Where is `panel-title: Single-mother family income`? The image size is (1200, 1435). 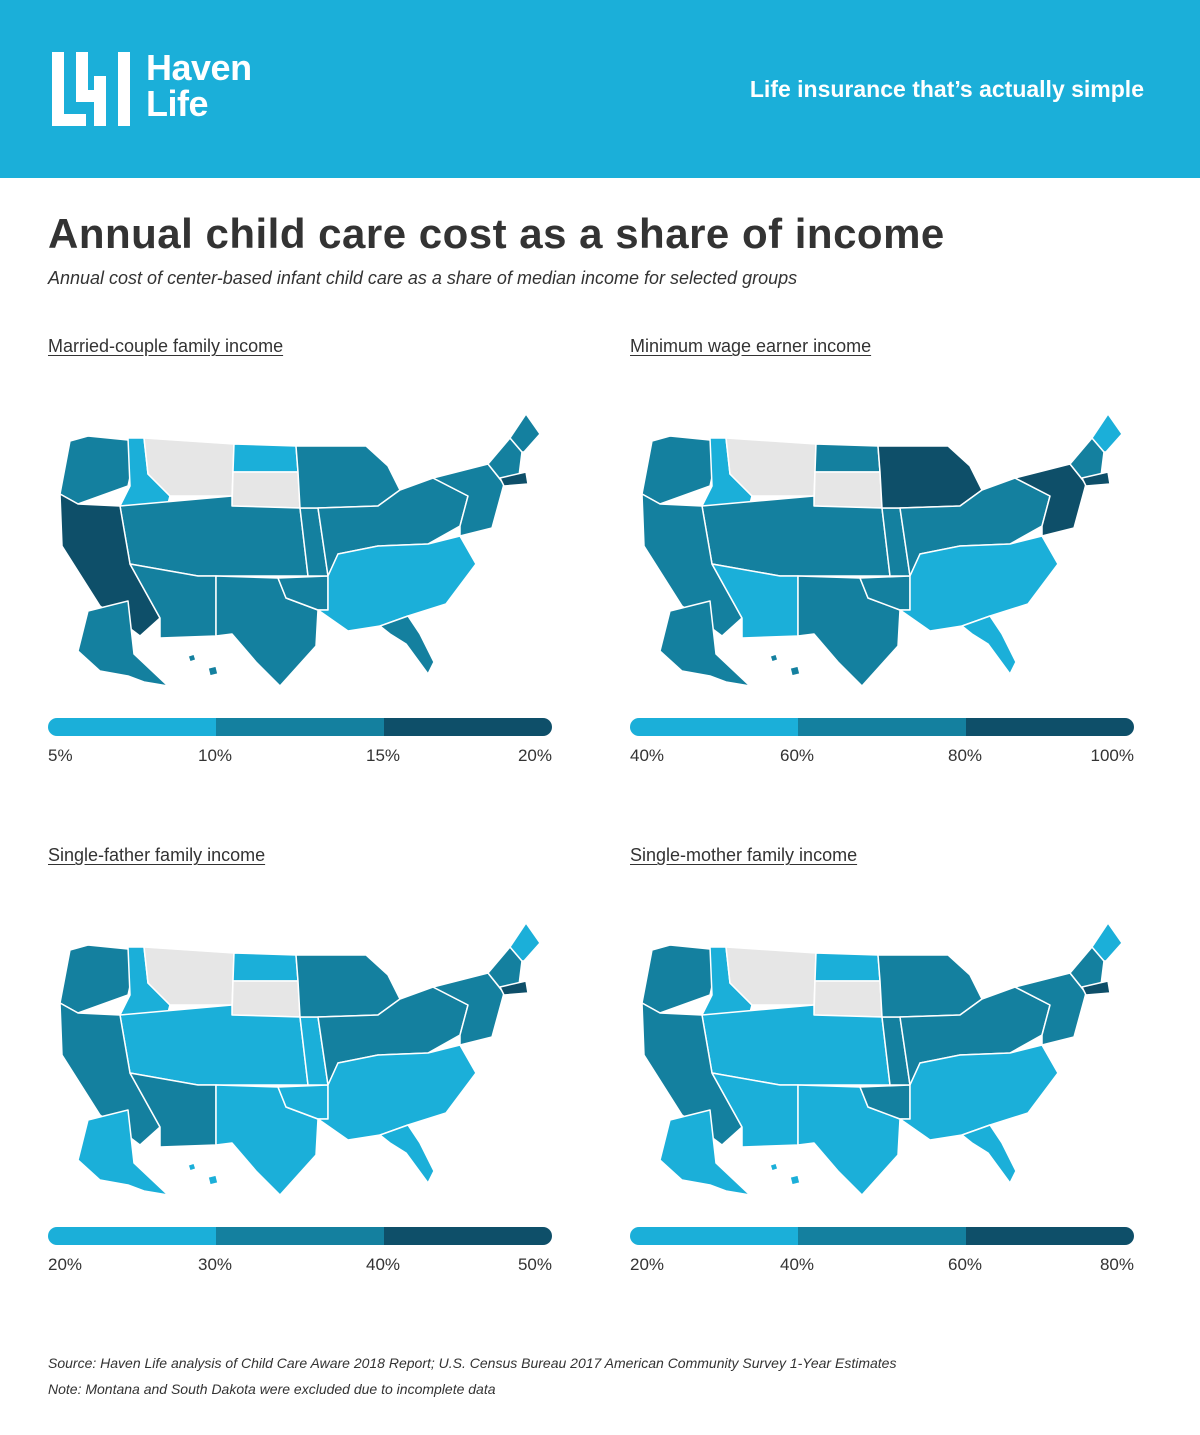 panel-title: Single-mother family income is located at coordinates (744, 855).